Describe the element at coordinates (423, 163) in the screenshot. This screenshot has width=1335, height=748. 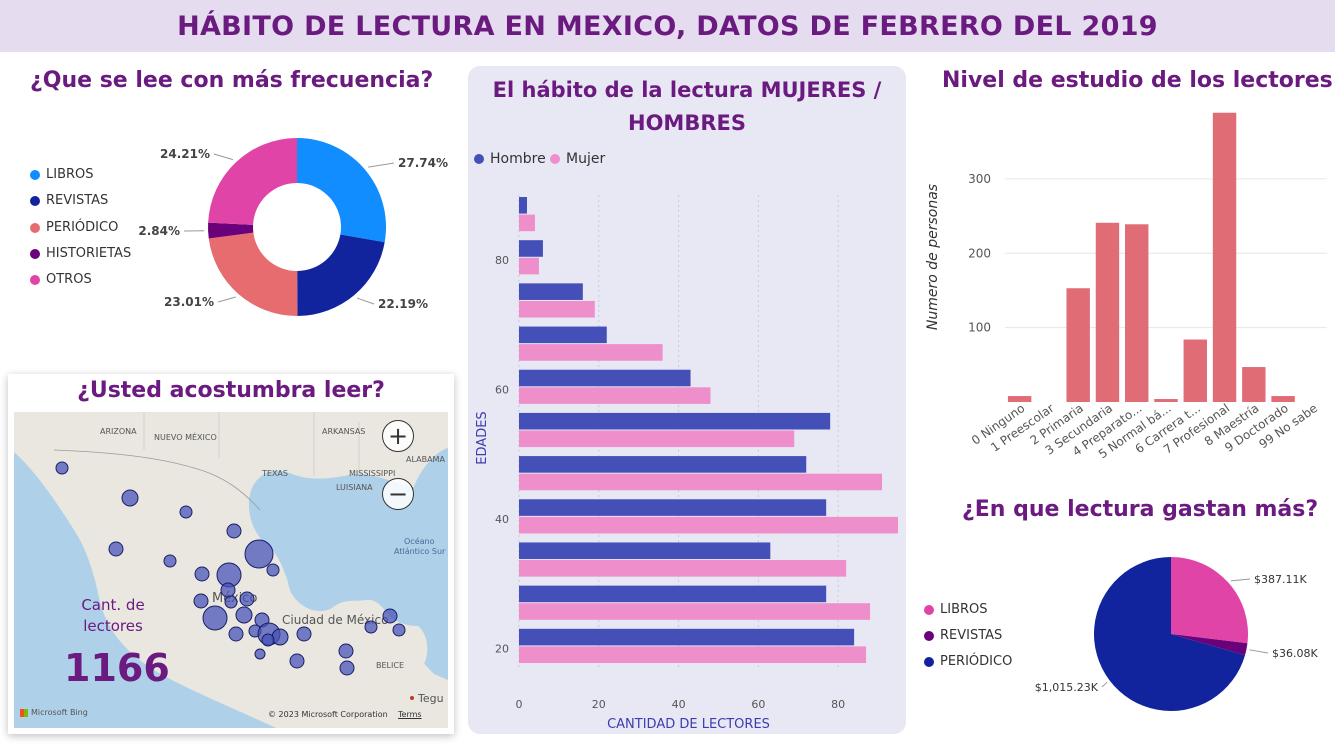
I see `data-label: 27.74%` at that location.